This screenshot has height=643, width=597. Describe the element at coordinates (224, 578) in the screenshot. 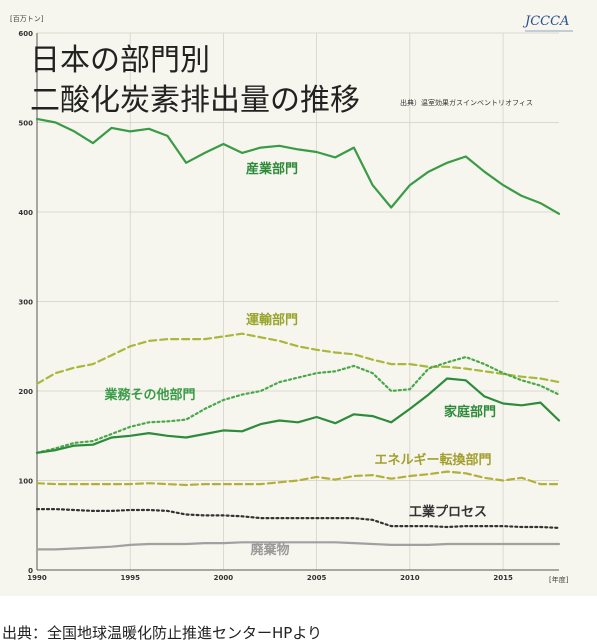

I see `x-tick-label: 2000` at that location.